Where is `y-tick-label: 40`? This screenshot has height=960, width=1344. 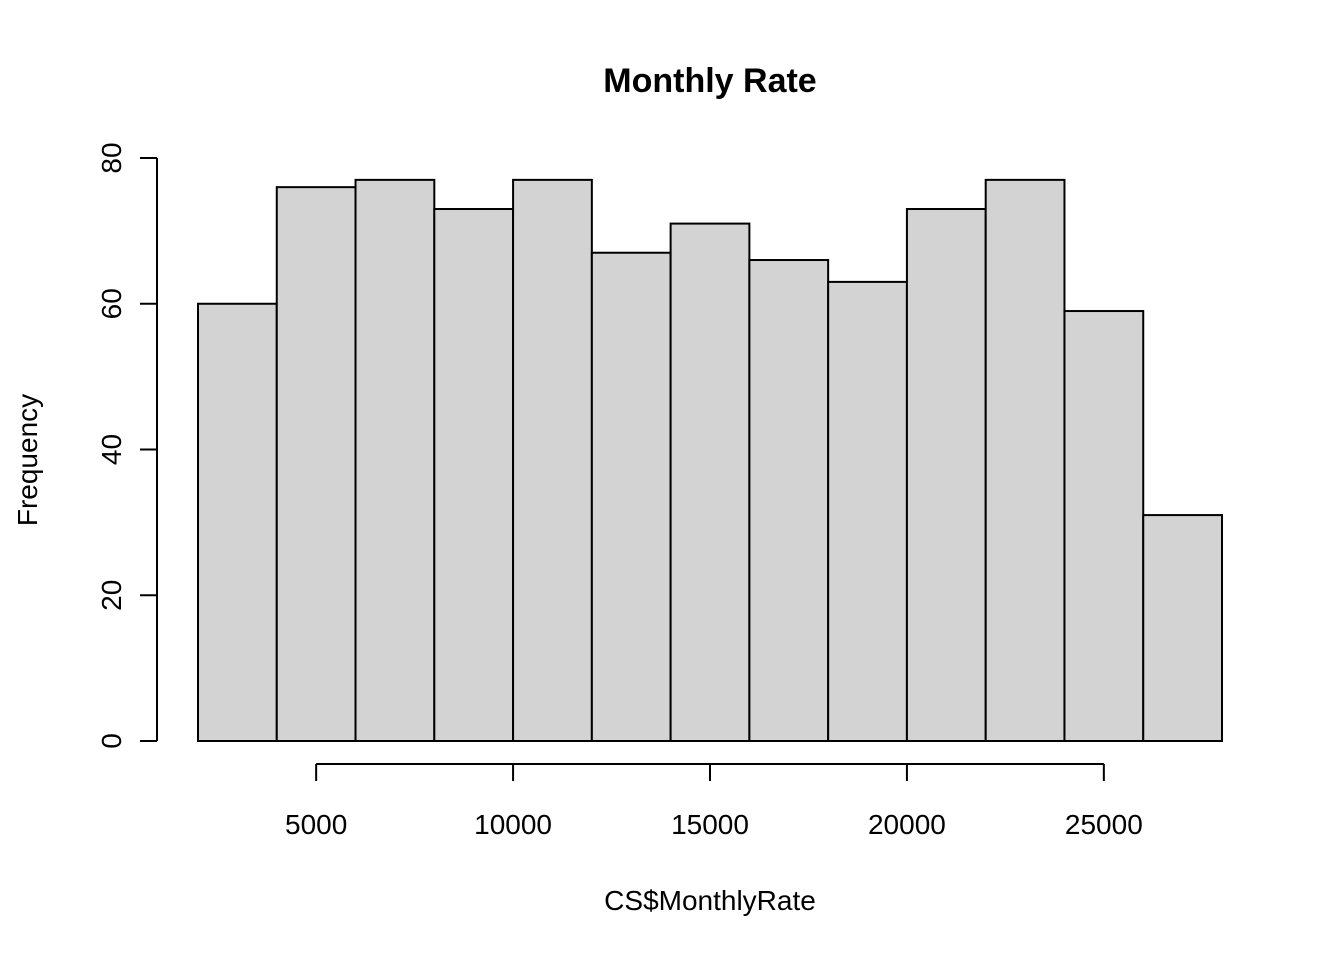
y-tick-label: 40 is located at coordinates (111, 449).